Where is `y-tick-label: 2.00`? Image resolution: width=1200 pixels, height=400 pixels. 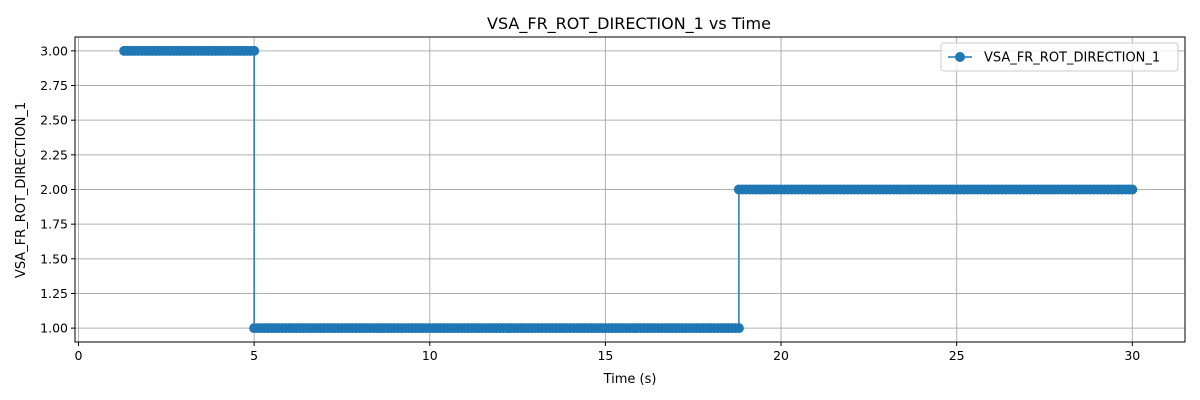
y-tick-label: 2.00 is located at coordinates (54, 189).